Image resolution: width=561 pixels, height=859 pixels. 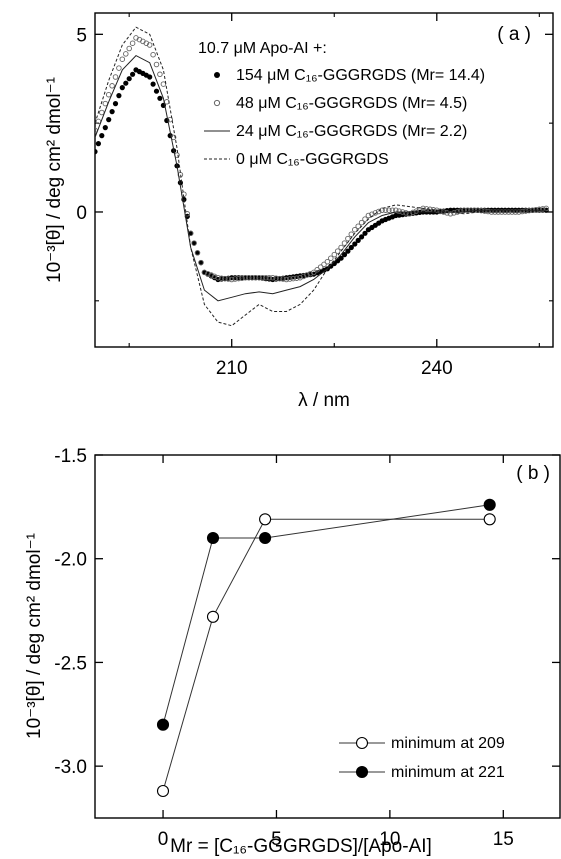 I want to click on panel-a-y-axis-title: 10⁻³[θ] / deg cm² dmol⁻¹, so click(x=54, y=180).